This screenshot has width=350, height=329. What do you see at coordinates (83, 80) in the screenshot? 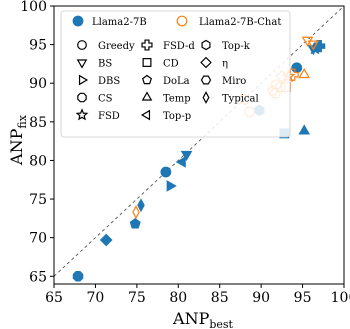
I see `legend-marker-dbs` at bounding box center [83, 80].